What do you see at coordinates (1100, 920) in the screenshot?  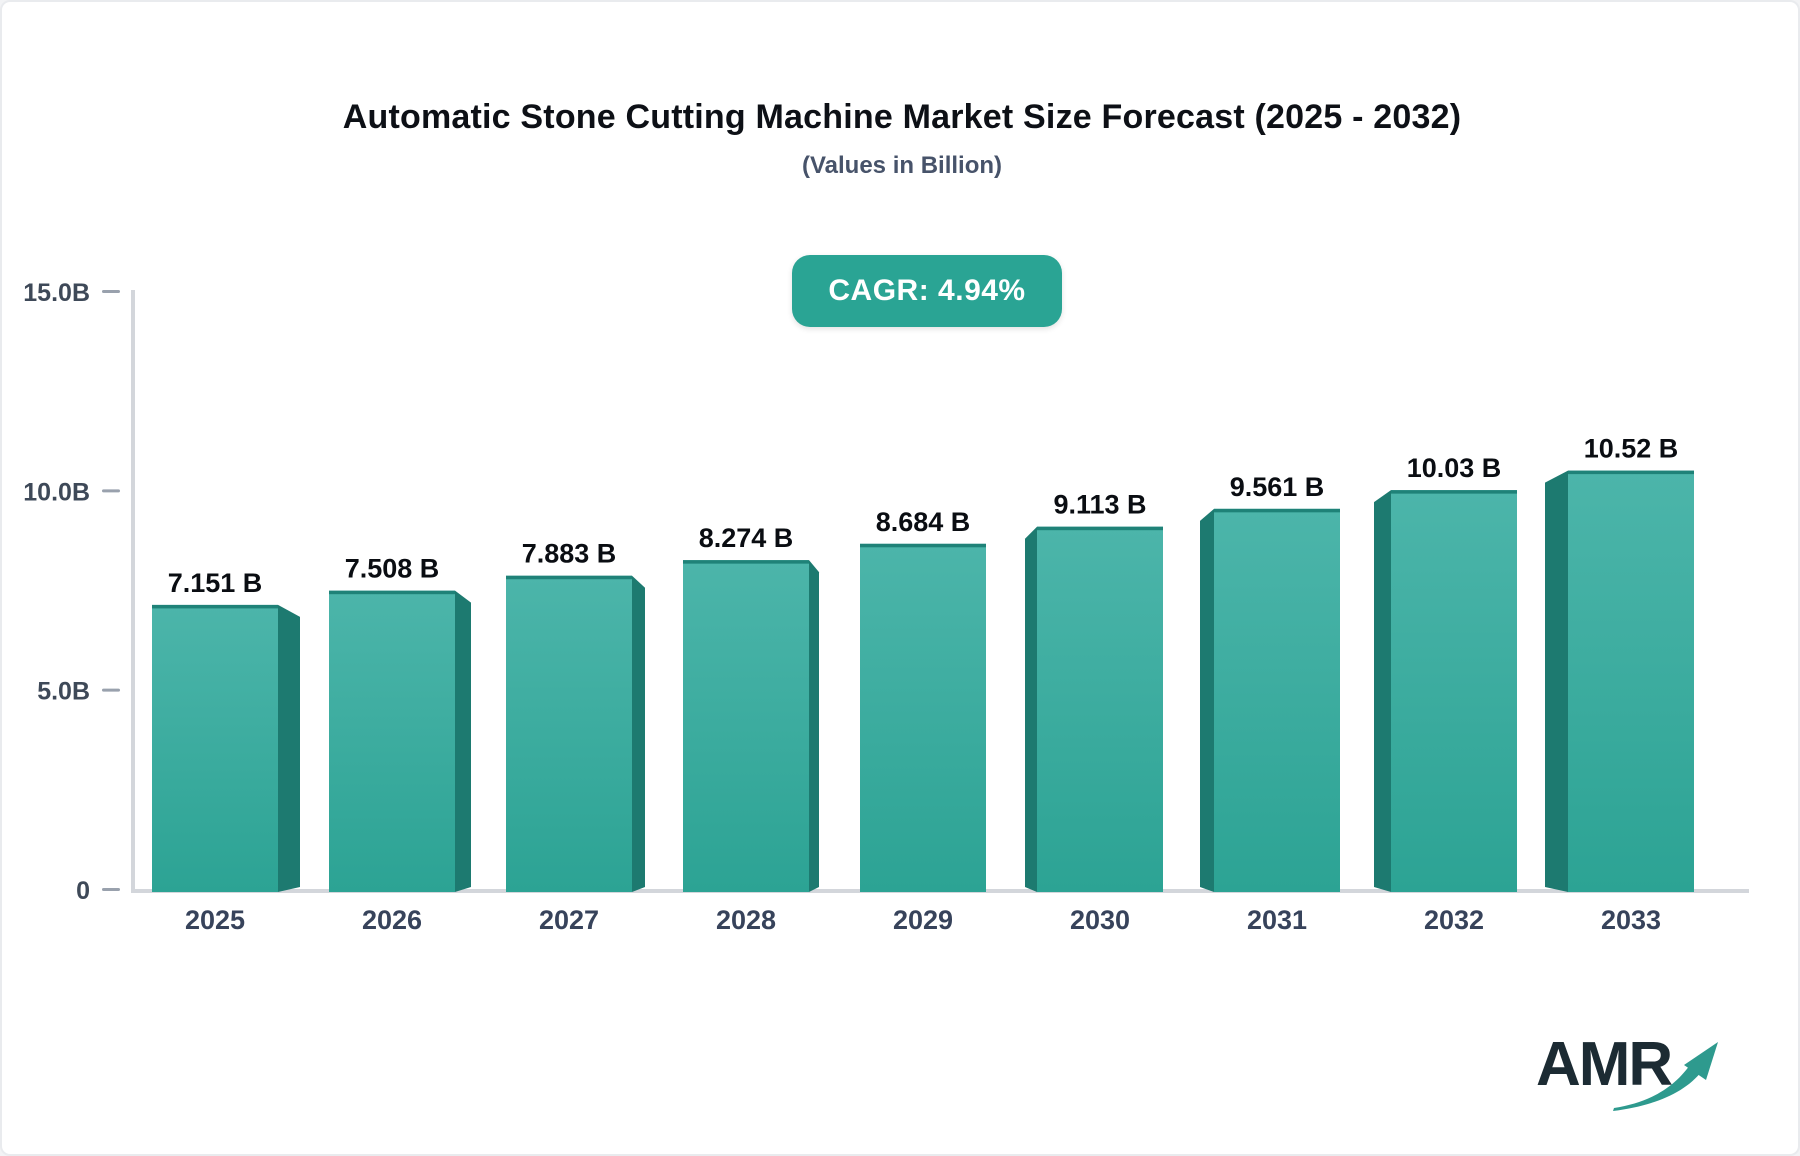 I see `x-axis-label: 2030` at bounding box center [1100, 920].